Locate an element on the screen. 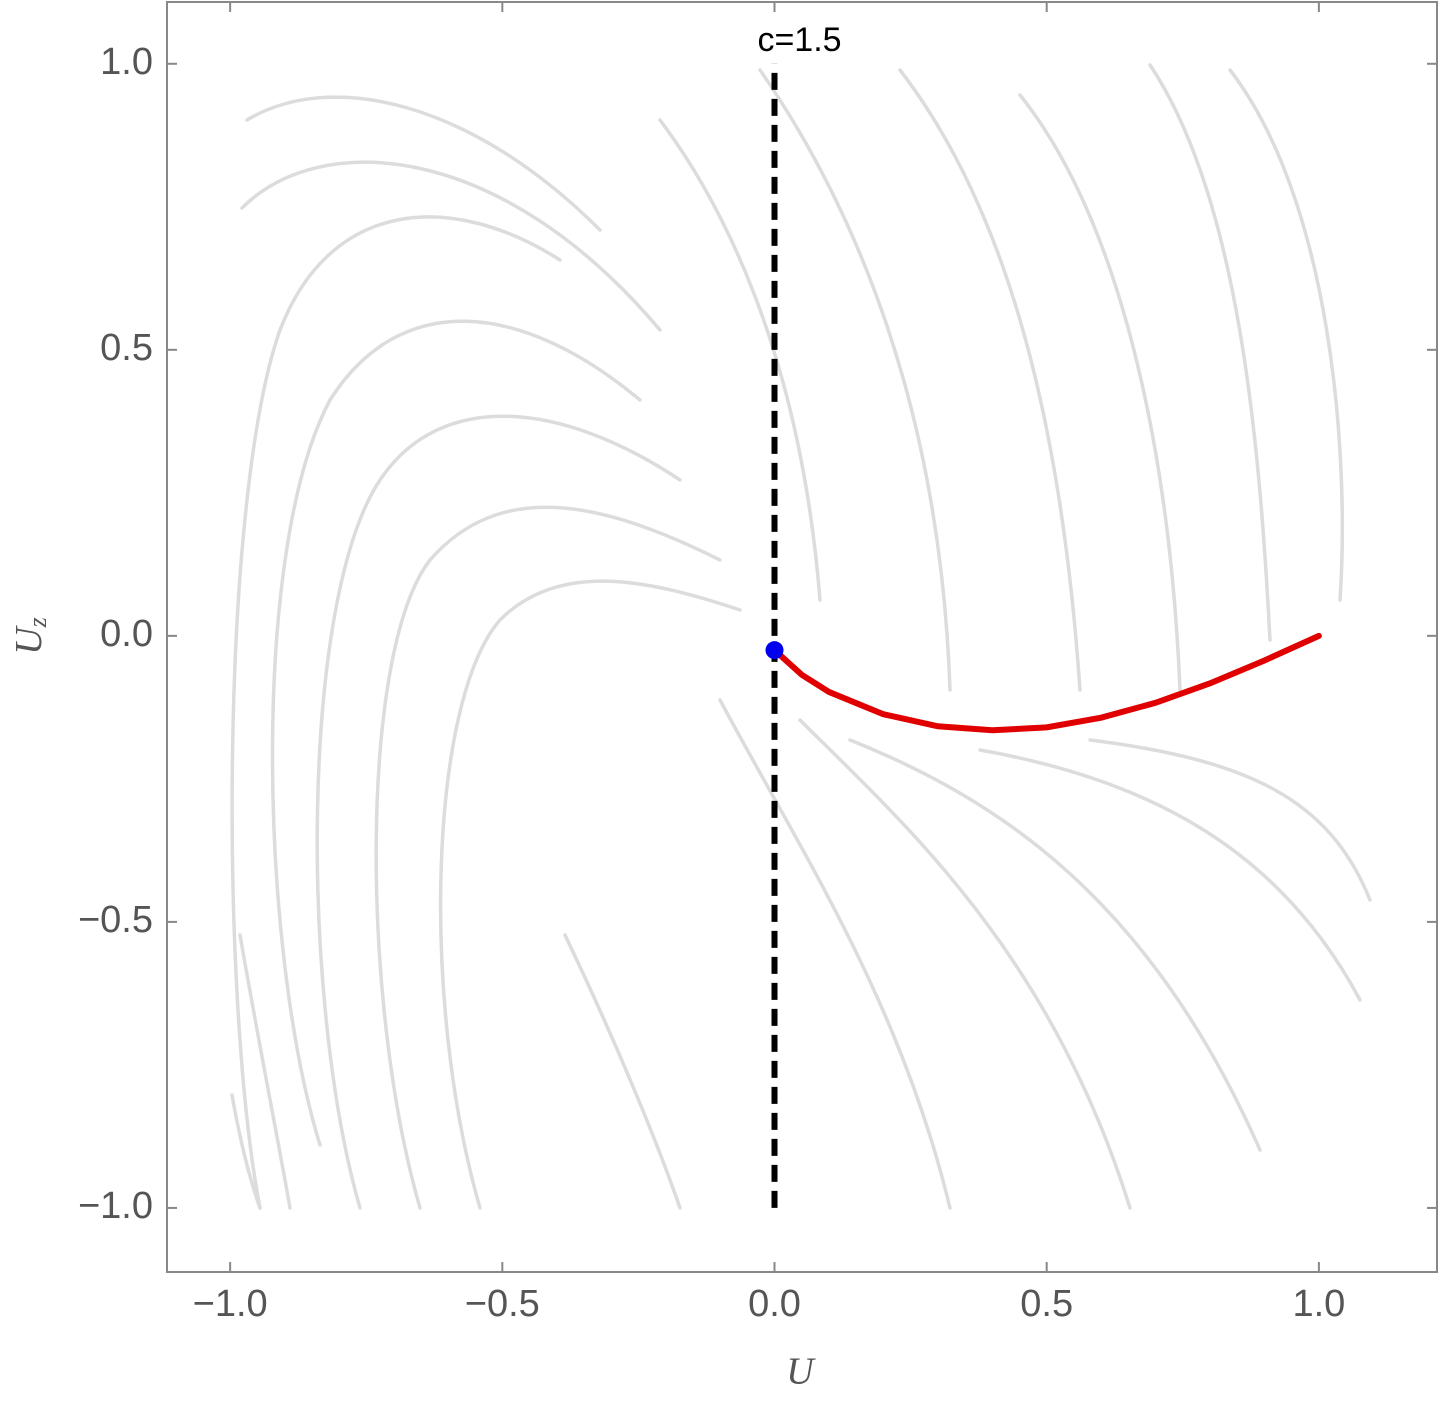  y-axis-label-sub: z is located at coordinates (37, 622).